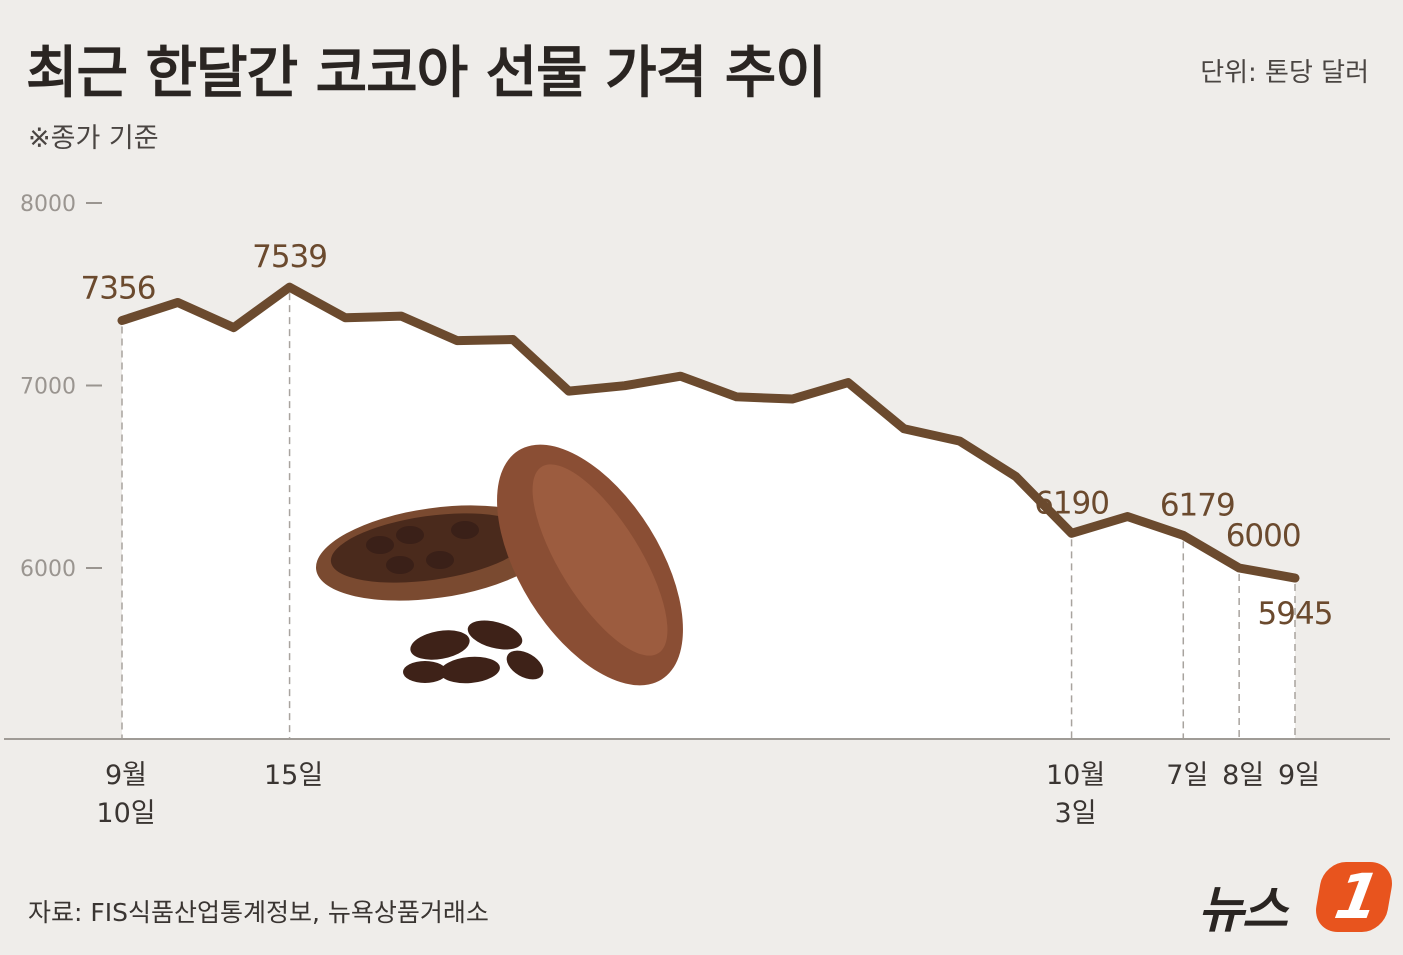 The image size is (1403, 955). What do you see at coordinates (1071, 503) in the screenshot?
I see `value-label: 6190` at bounding box center [1071, 503].